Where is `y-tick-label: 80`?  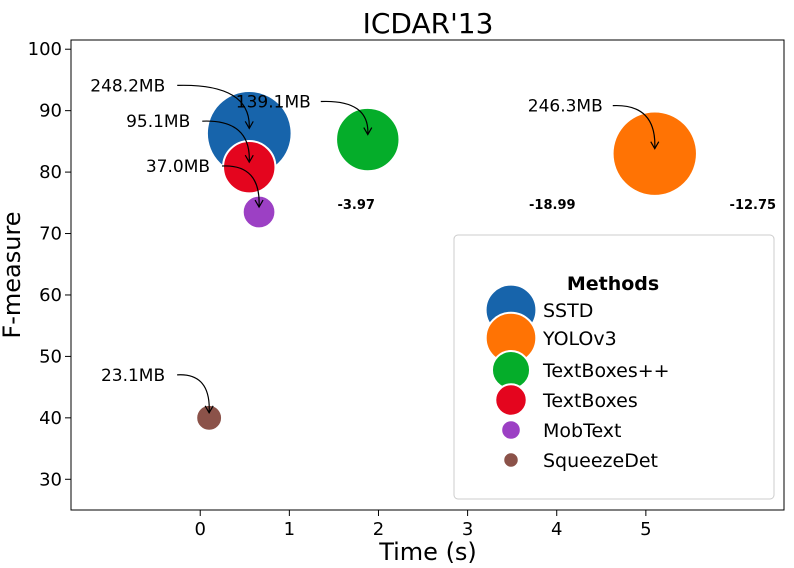
y-tick-label: 80 is located at coordinates (50, 172).